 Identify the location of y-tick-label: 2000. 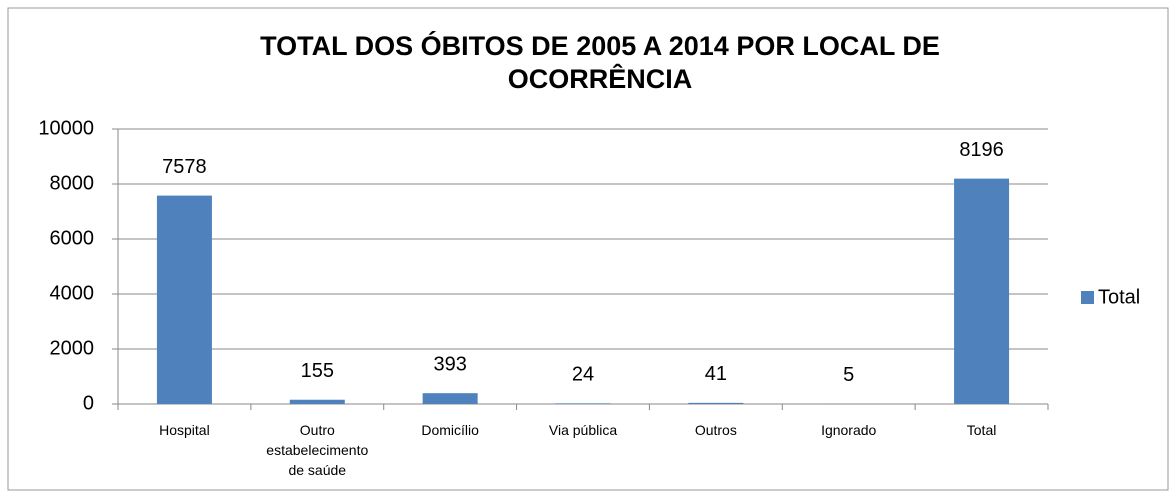
(72, 348).